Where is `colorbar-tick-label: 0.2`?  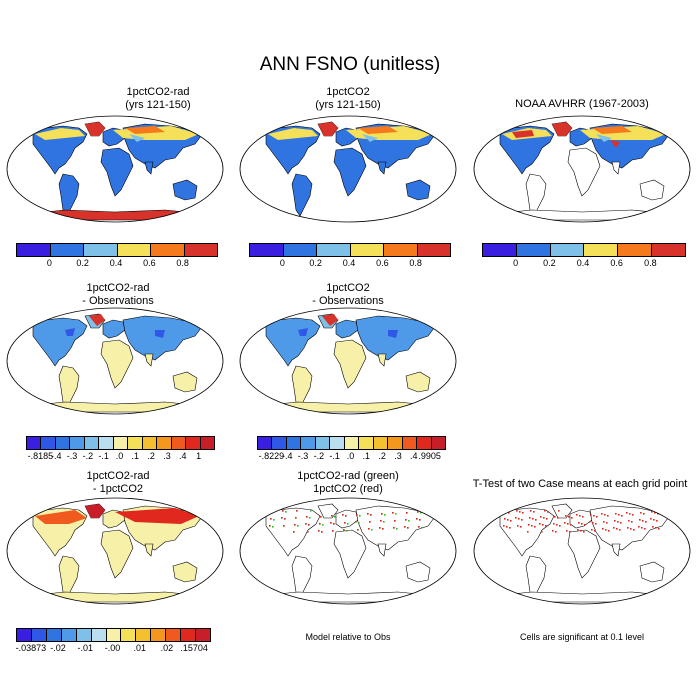
colorbar-tick-label: 0.2 is located at coordinates (82, 263).